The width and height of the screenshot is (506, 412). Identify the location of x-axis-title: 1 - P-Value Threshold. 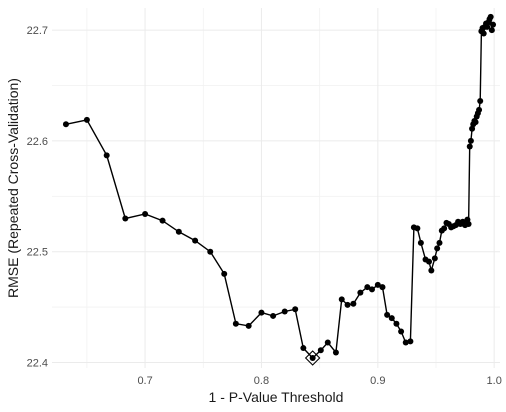
(276, 397).